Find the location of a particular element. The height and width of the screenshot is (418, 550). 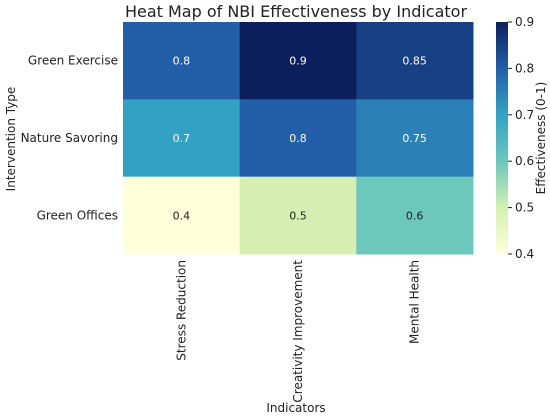

colorbar-label: Effectiveness (0-1) is located at coordinates (541, 138).